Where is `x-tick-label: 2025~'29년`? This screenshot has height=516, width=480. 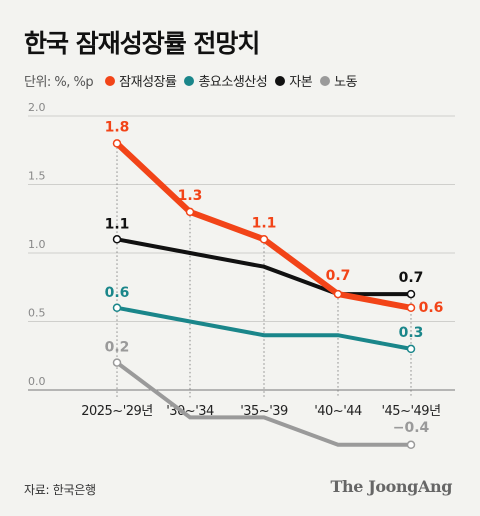
x-tick-label: 2025~'29년 is located at coordinates (117, 411).